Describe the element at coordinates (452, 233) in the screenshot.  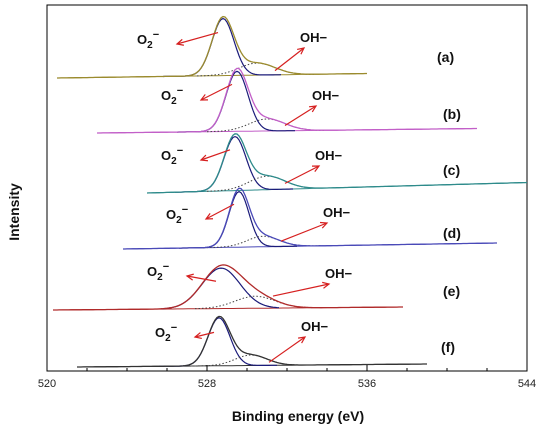
I see `series-label: (d)` at that location.